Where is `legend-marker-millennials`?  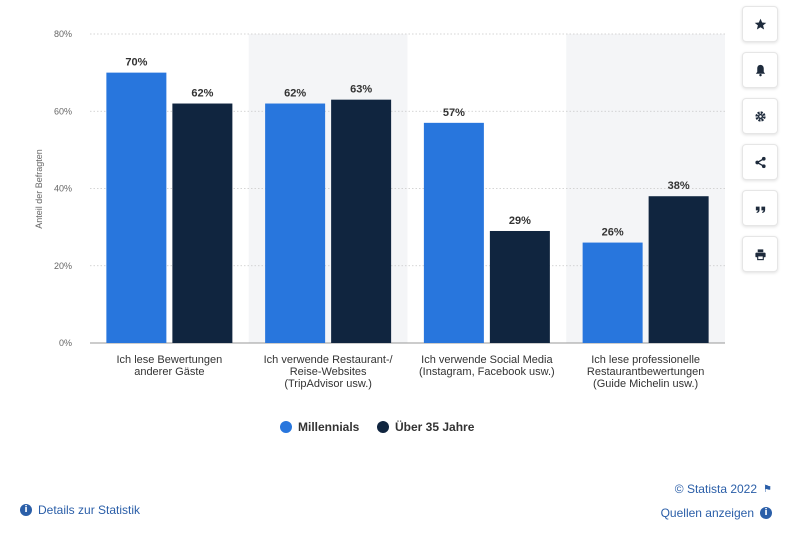
legend-marker-millennials is located at coordinates (286, 427).